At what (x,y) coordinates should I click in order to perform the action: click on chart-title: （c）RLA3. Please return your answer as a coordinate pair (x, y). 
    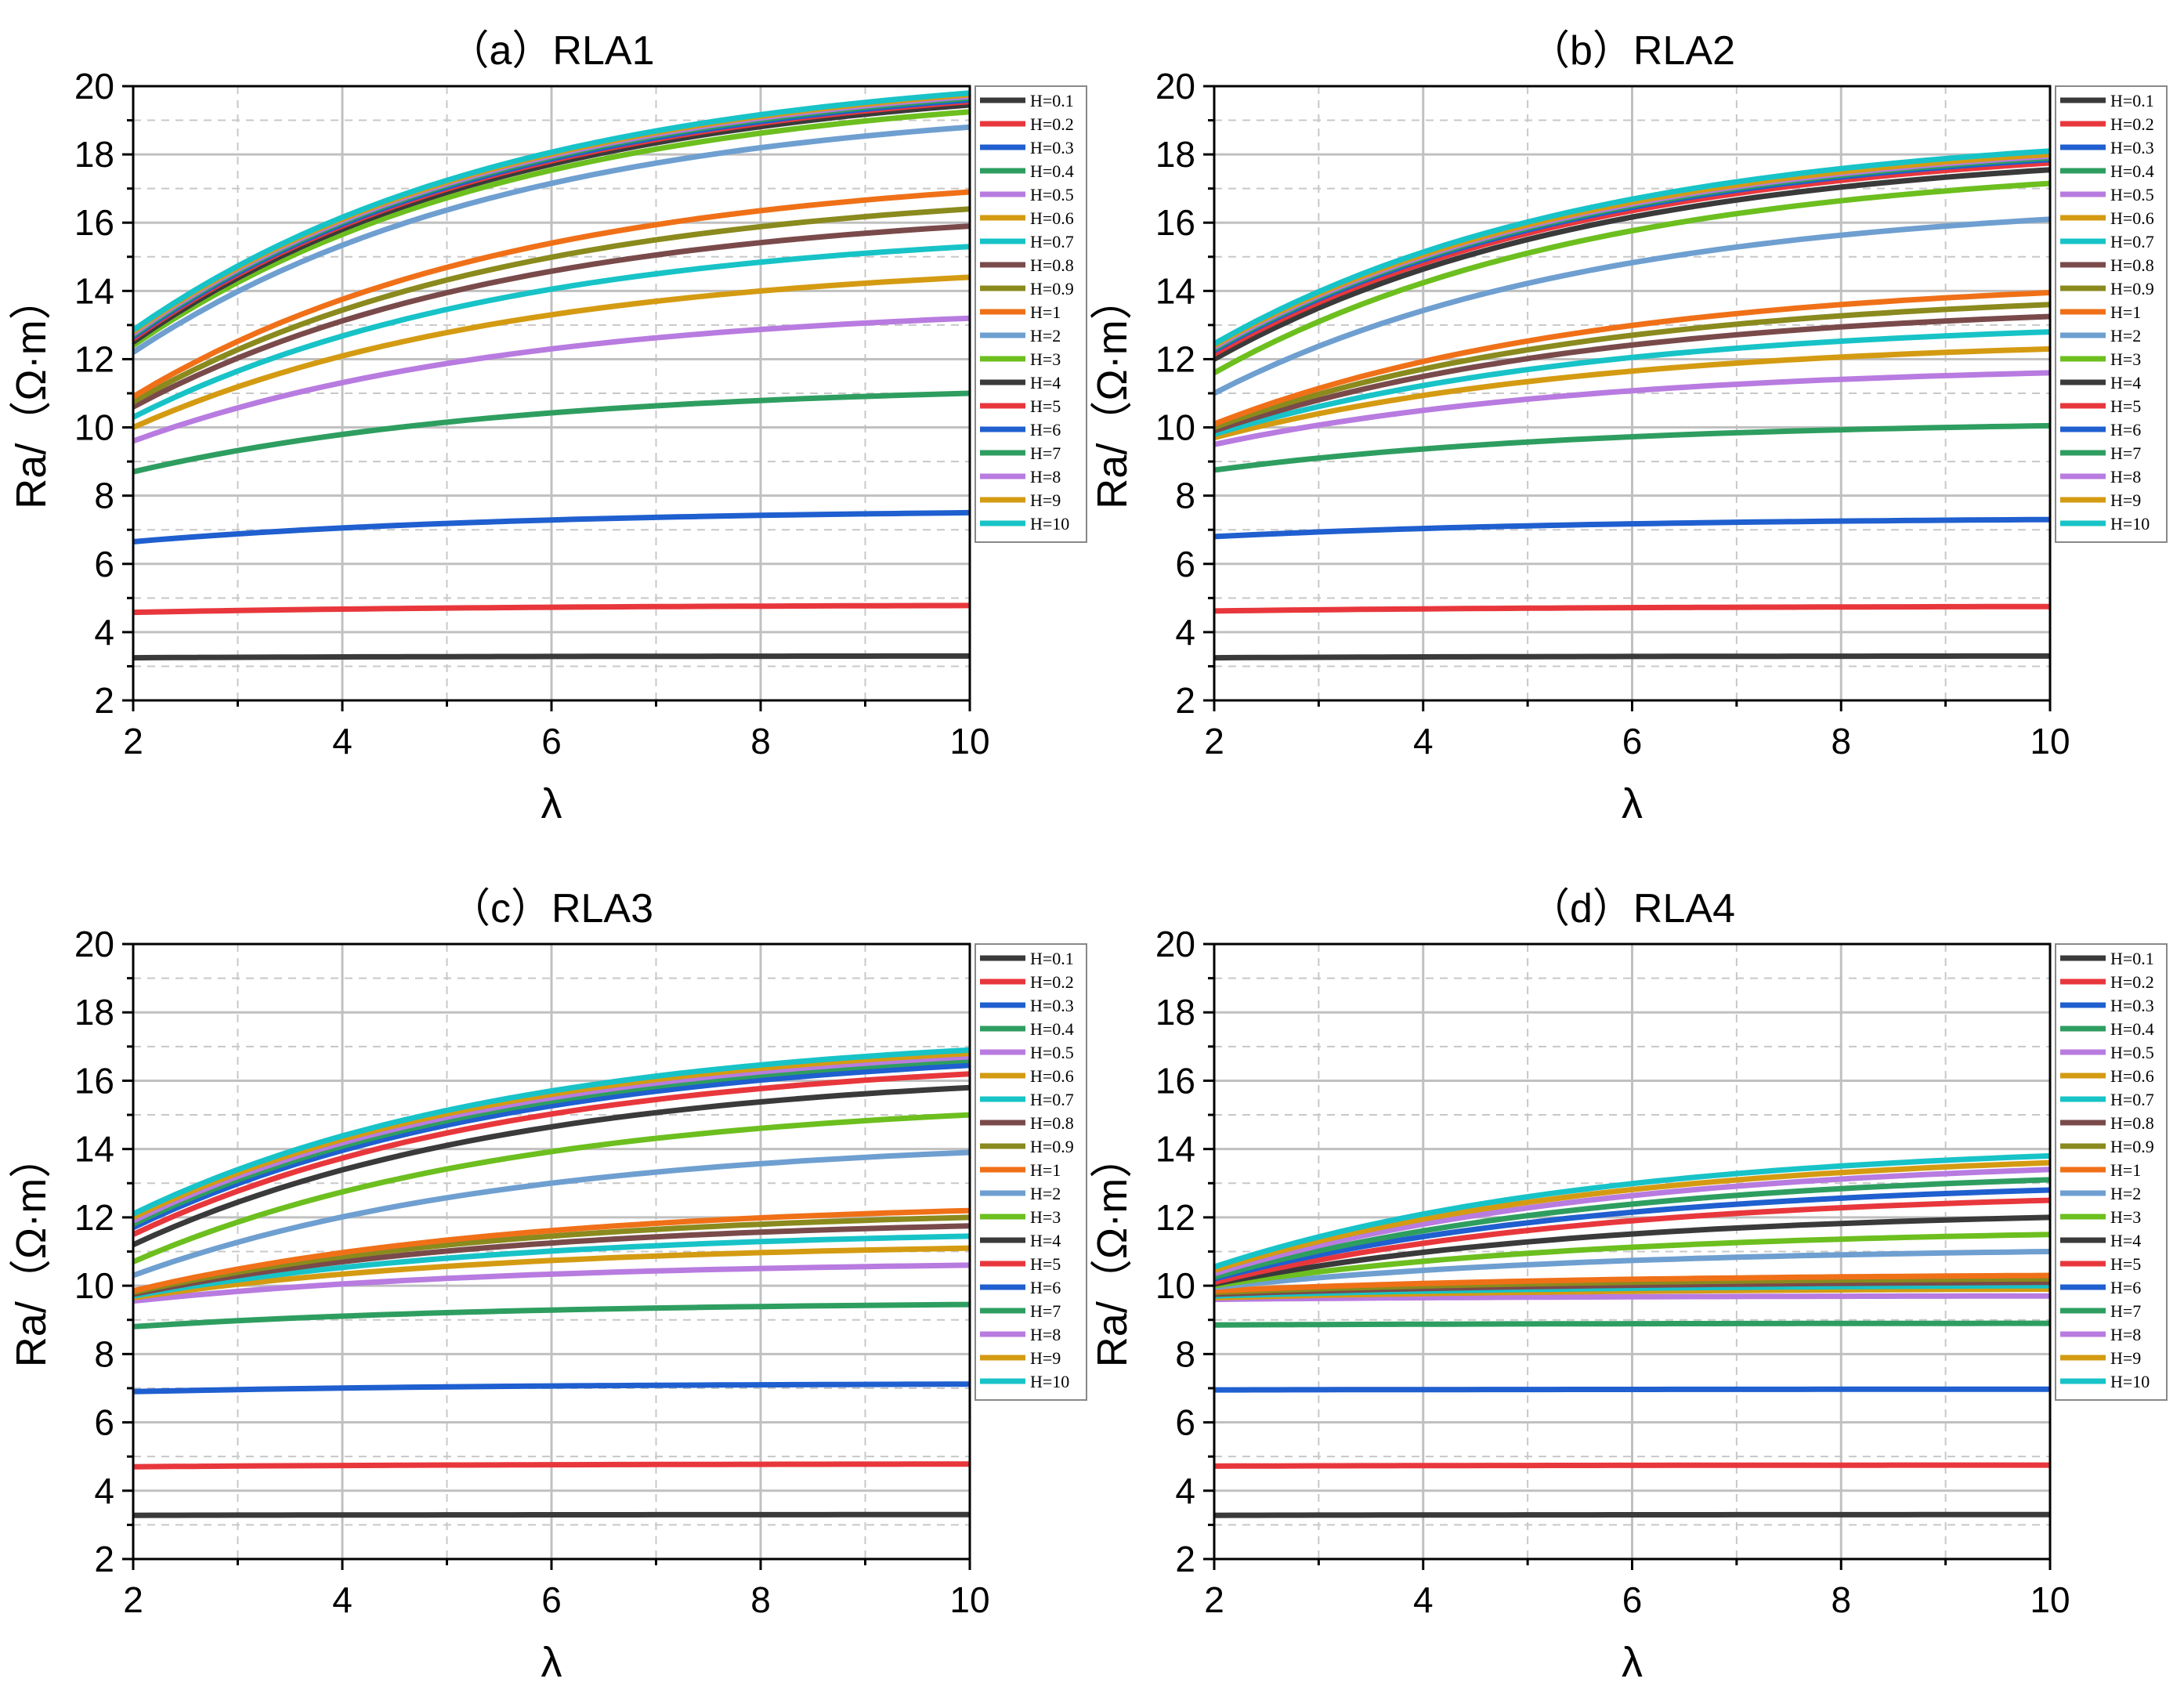
    Looking at the image, I should click on (551, 909).